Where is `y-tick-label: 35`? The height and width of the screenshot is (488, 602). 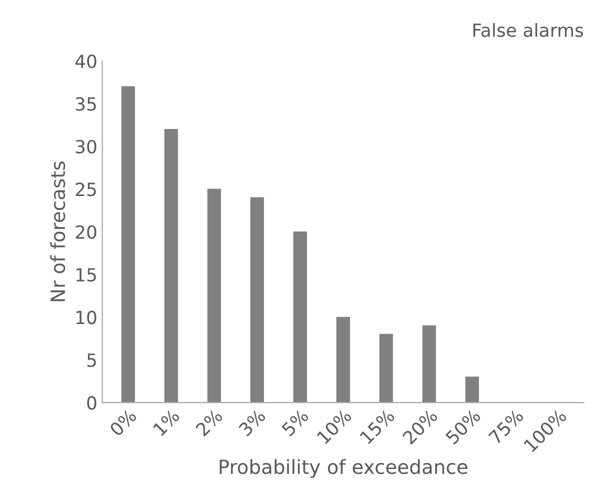 y-tick-label: 35 is located at coordinates (86, 104).